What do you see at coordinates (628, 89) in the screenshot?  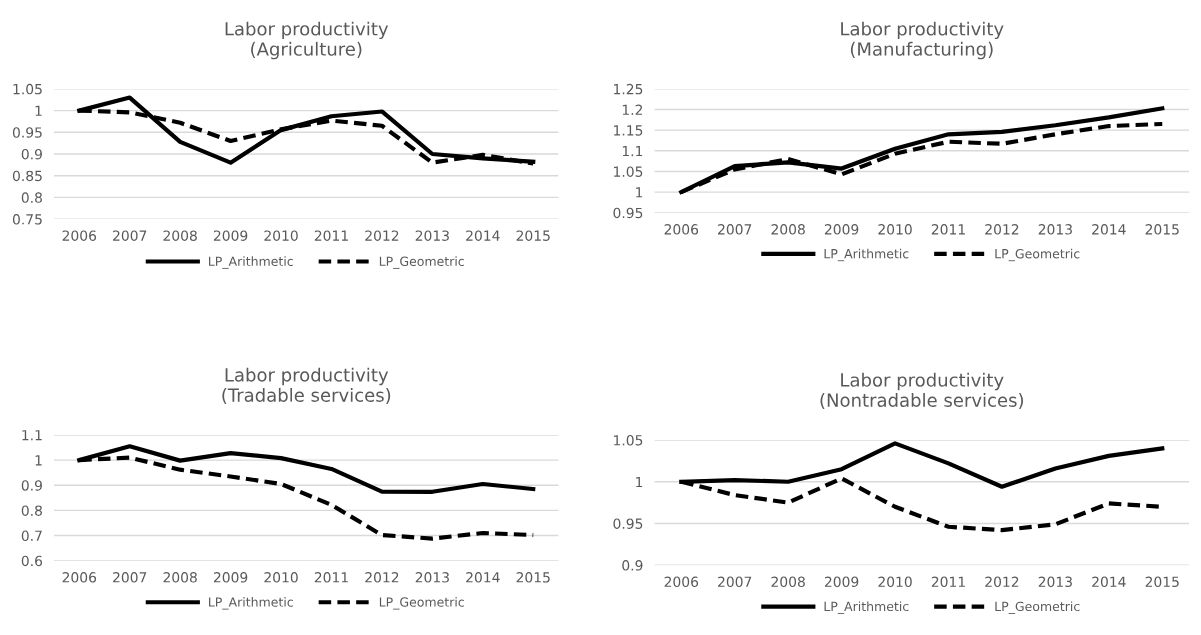 I see `y-tick-label: 1.25` at bounding box center [628, 89].